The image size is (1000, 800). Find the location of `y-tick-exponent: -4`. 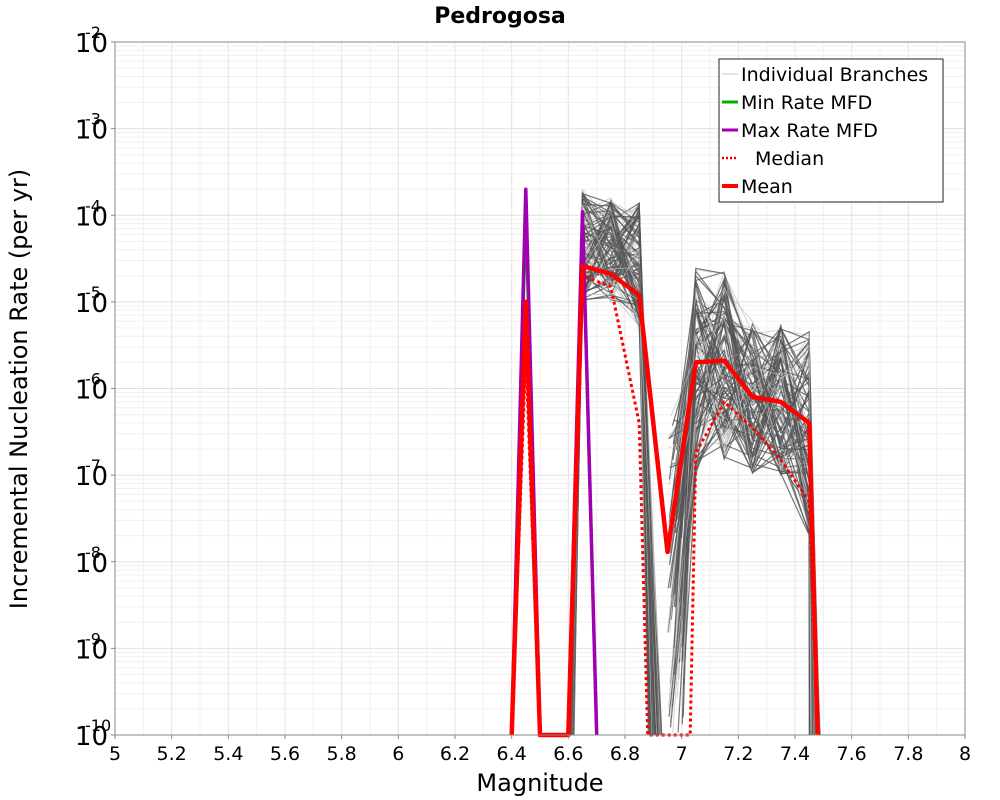

y-tick-exponent: -4 is located at coordinates (93, 205).